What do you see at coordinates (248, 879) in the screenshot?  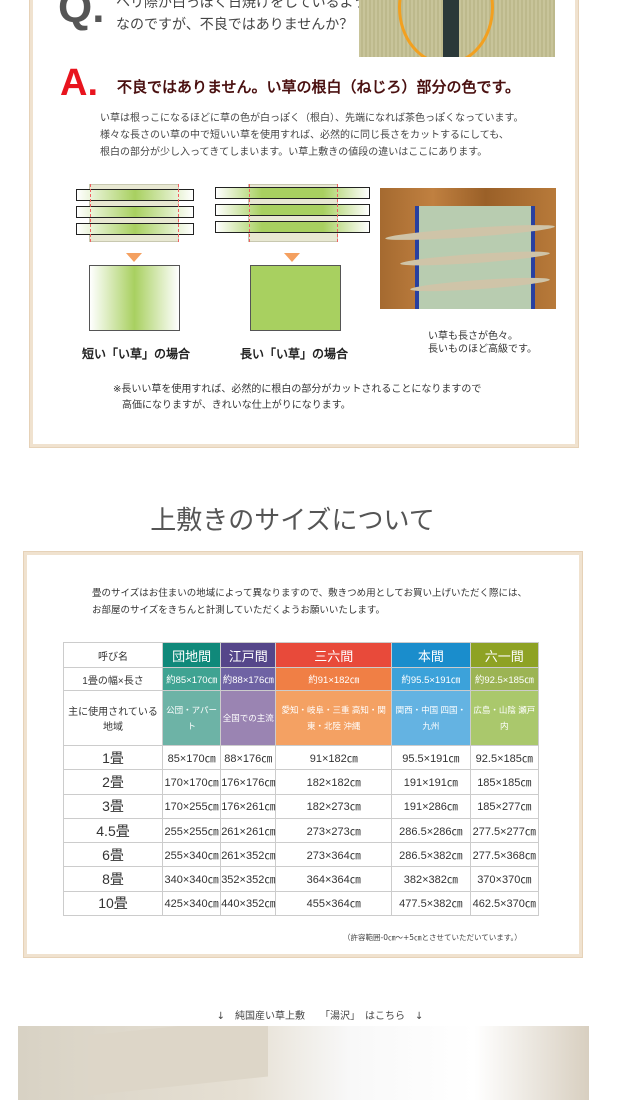 I see `size-cell: 352×352㎝` at bounding box center [248, 879].